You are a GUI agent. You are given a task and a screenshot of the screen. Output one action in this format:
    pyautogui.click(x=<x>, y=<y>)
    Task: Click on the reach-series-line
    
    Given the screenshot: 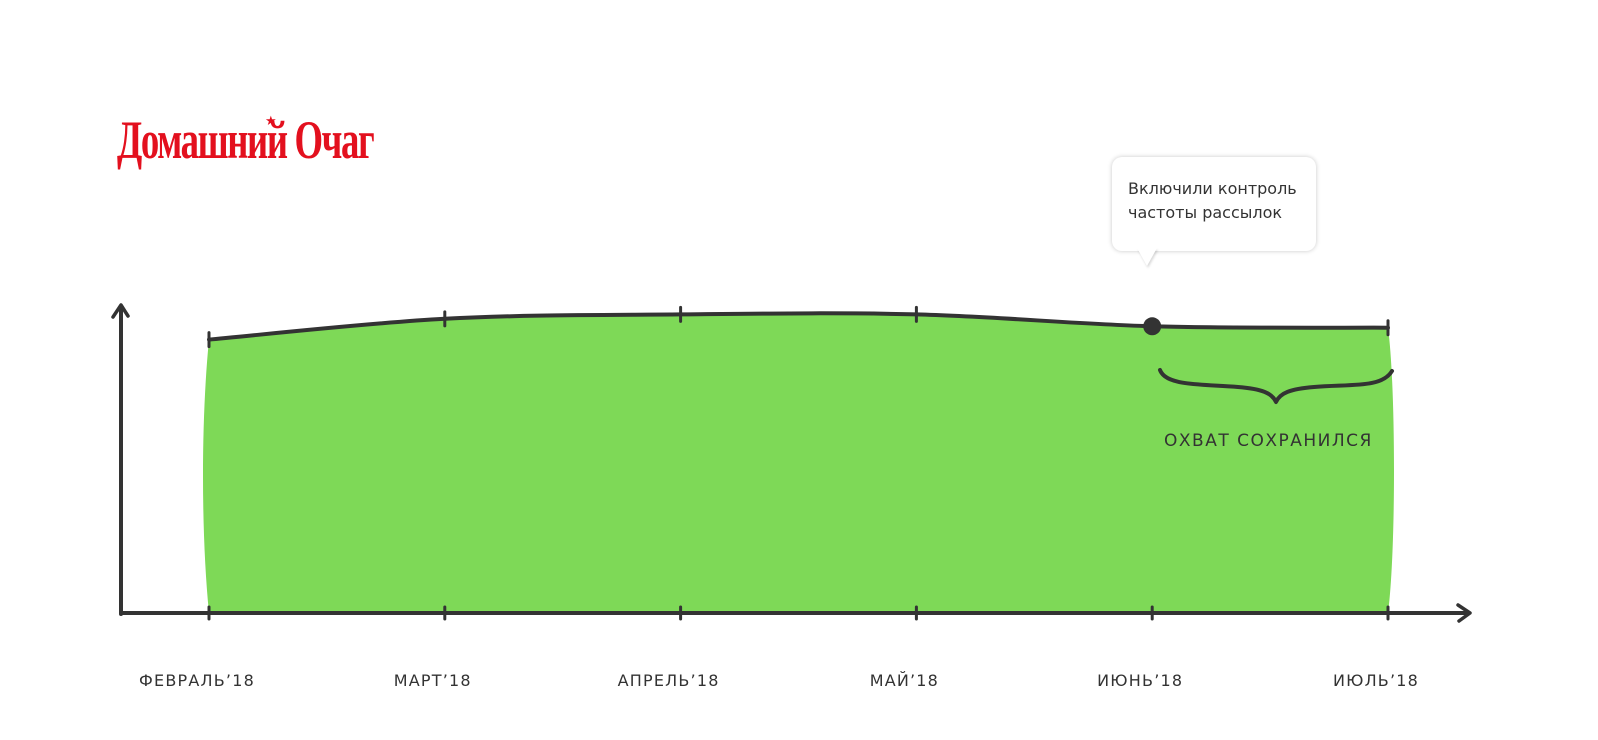 What is the action you would take?
    pyautogui.click(x=798, y=326)
    